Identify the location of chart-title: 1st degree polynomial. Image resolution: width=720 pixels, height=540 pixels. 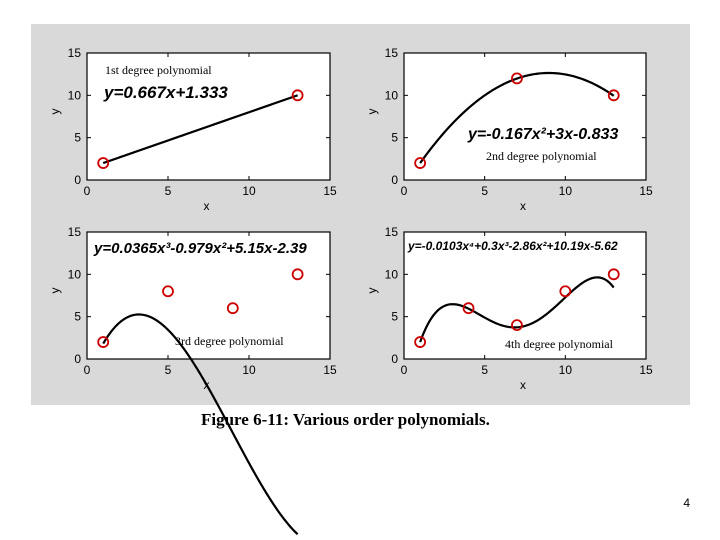
(158, 70).